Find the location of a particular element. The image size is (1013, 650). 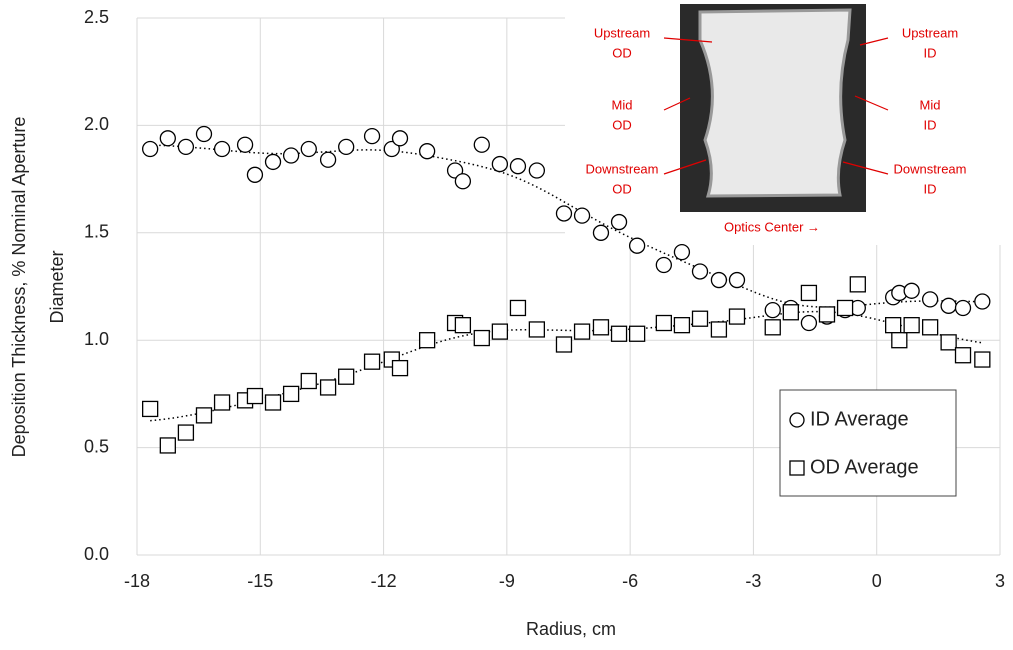

x-tick-label: 0 is located at coordinates (877, 581).